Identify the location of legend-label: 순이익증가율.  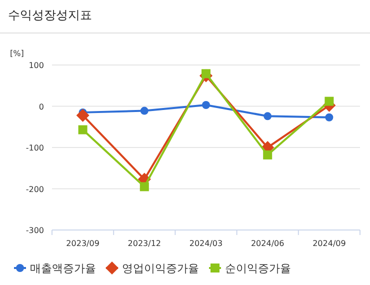
(258, 268).